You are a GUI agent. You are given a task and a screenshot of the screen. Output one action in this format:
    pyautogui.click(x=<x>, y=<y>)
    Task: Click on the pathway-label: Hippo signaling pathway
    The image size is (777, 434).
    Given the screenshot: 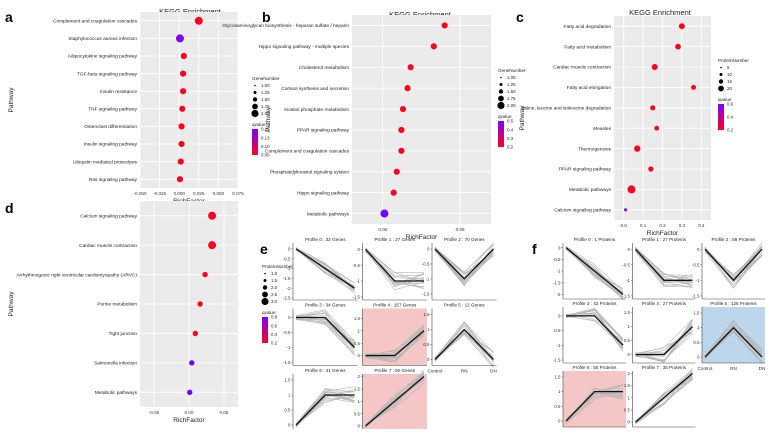 What is the action you would take?
    pyautogui.click(x=323, y=193)
    